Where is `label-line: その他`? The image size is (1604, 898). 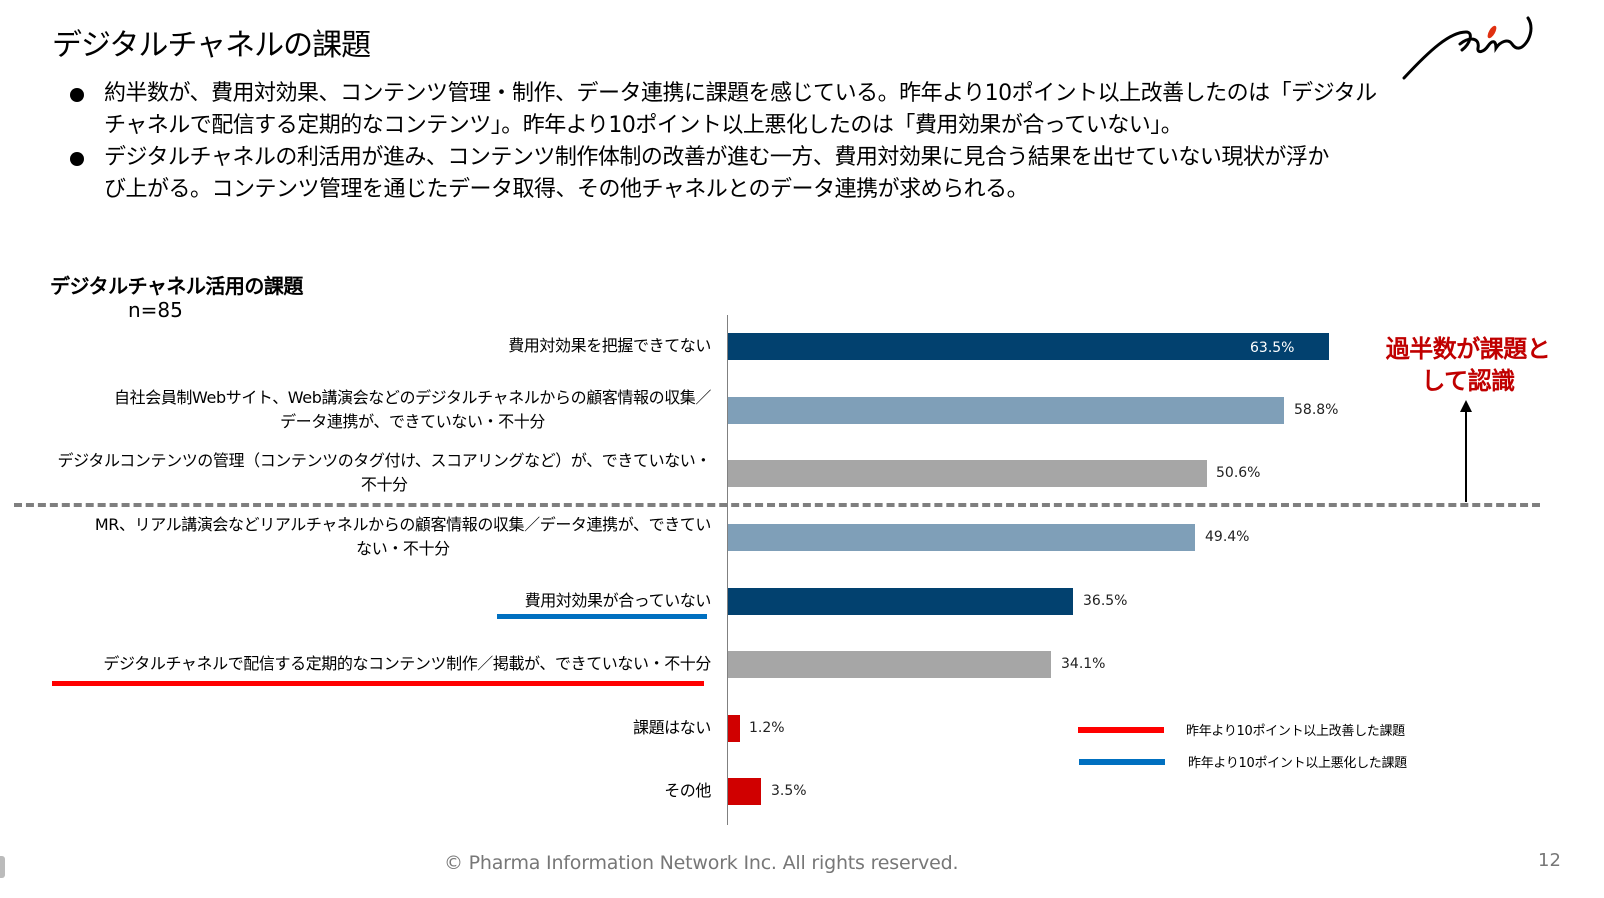
label-line: その他 is located at coordinates (687, 790).